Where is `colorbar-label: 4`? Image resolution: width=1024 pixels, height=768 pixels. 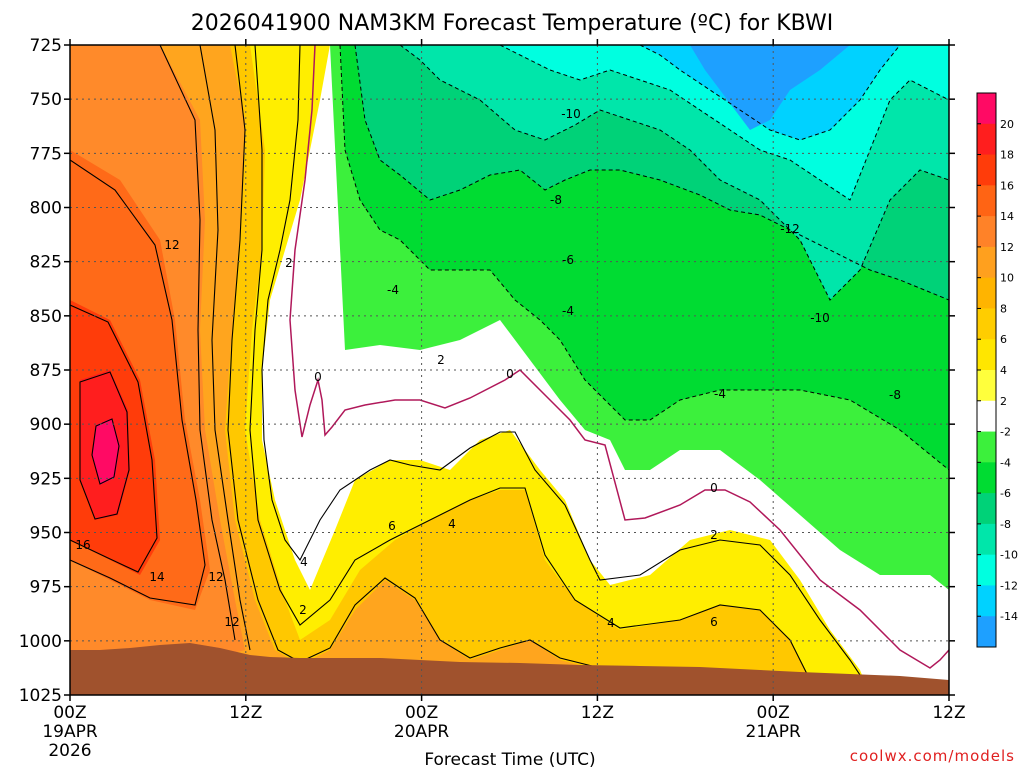
colorbar-label: 4 is located at coordinates (1003, 370).